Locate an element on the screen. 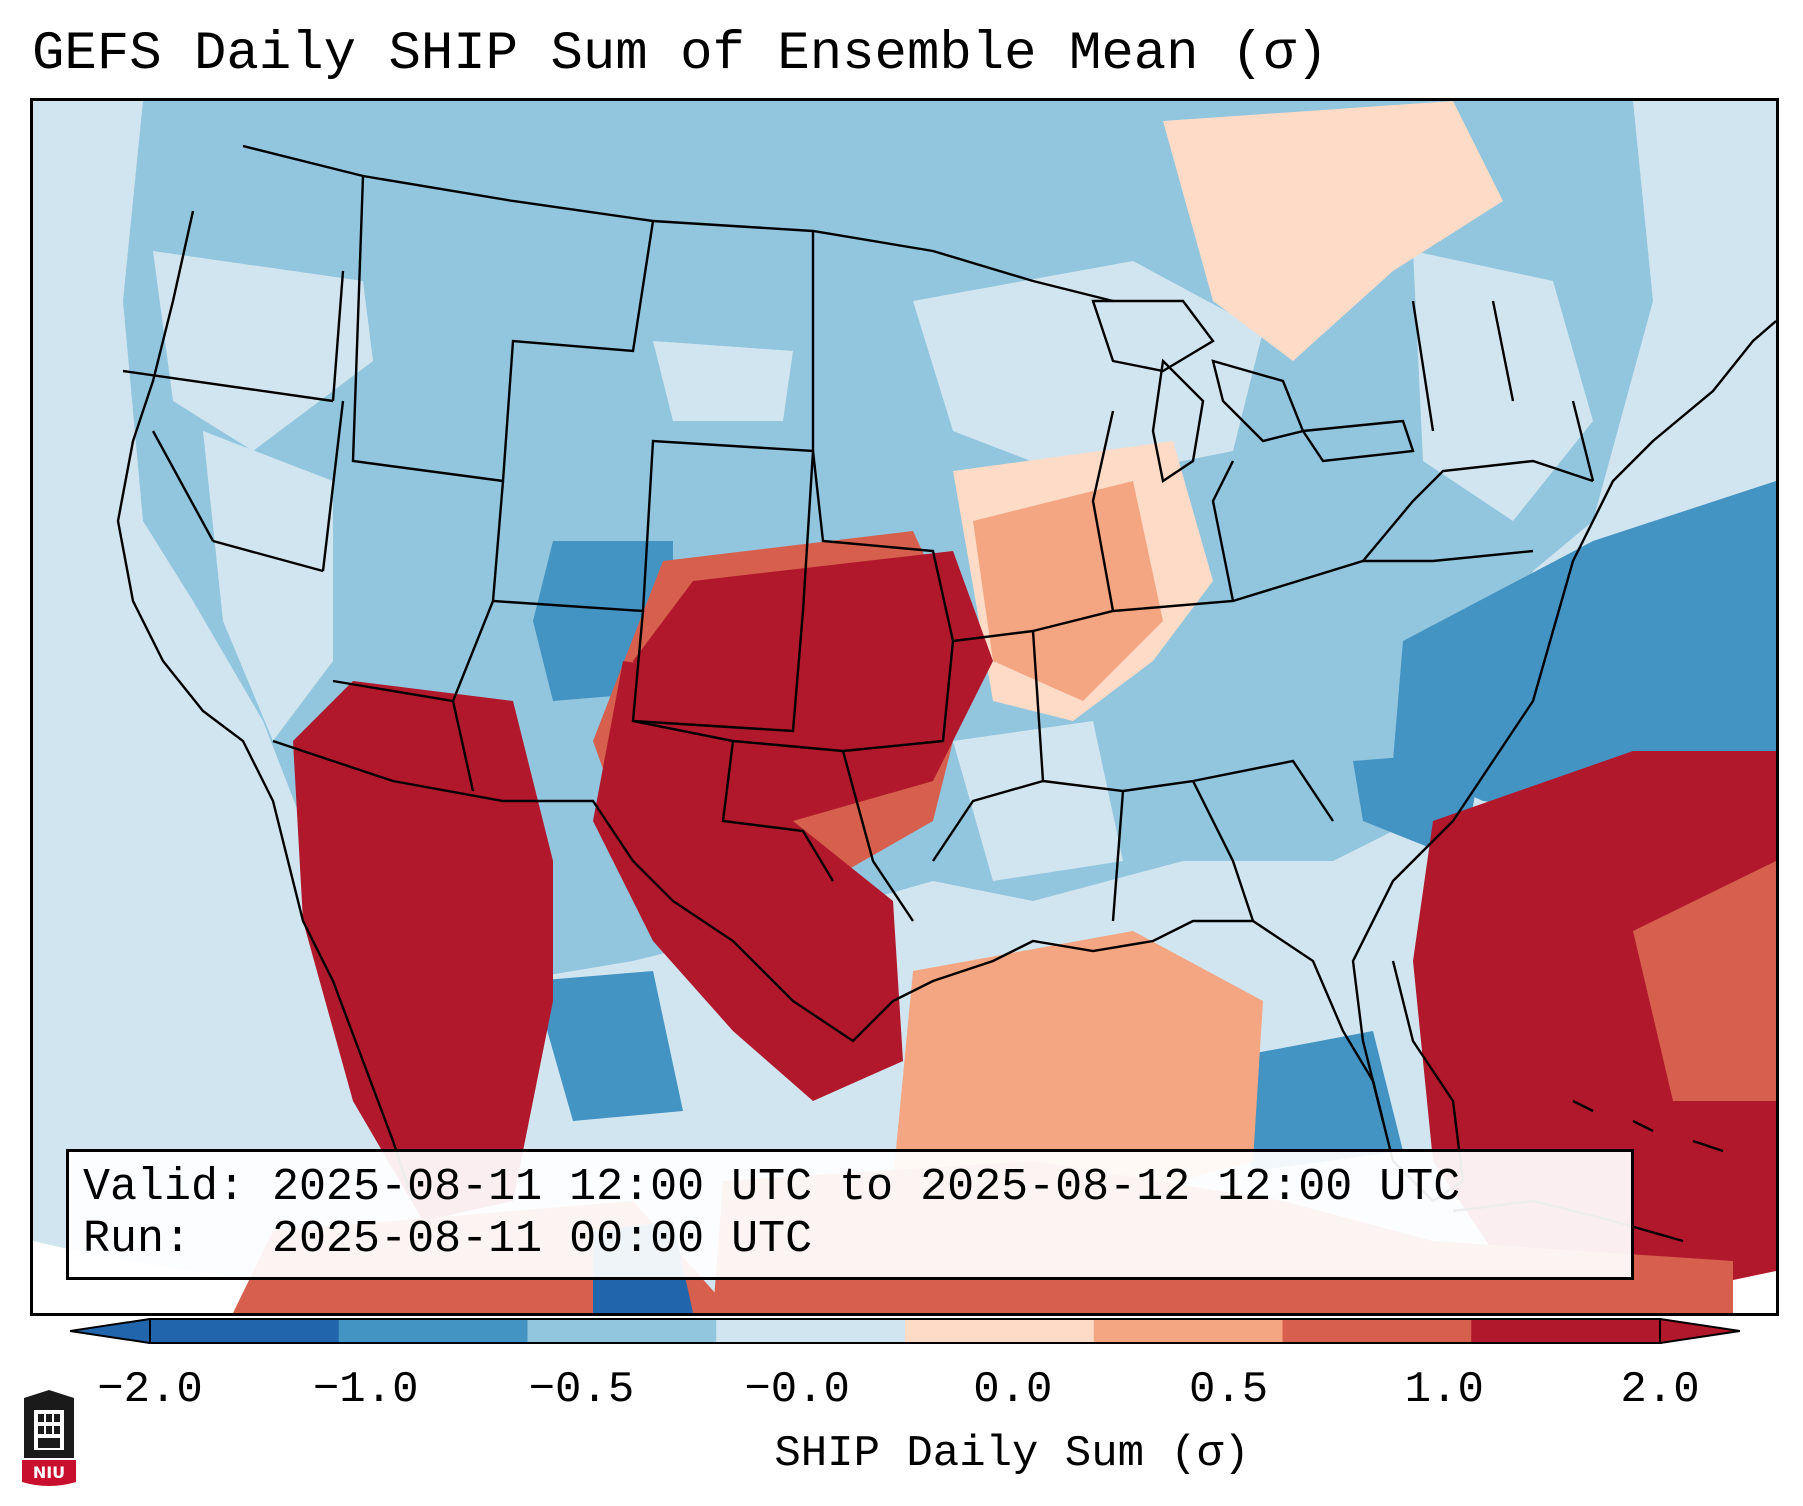 This screenshot has height=1506, width=1803. colorbar-tick-label: −2.0 is located at coordinates (150, 1390).